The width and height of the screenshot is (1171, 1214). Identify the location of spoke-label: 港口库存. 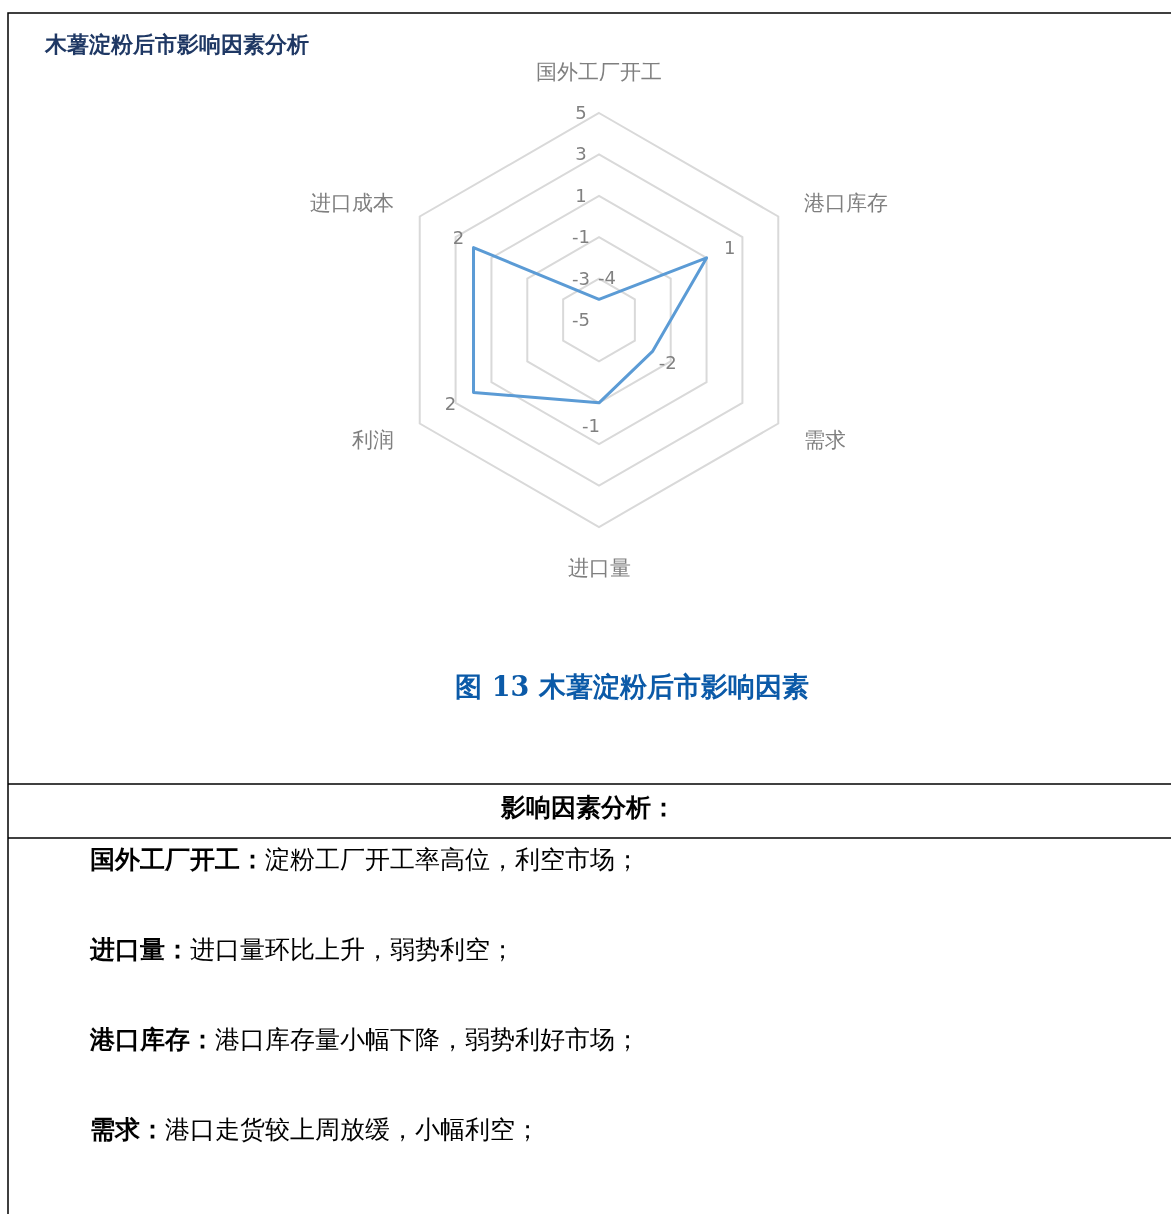
(846, 202).